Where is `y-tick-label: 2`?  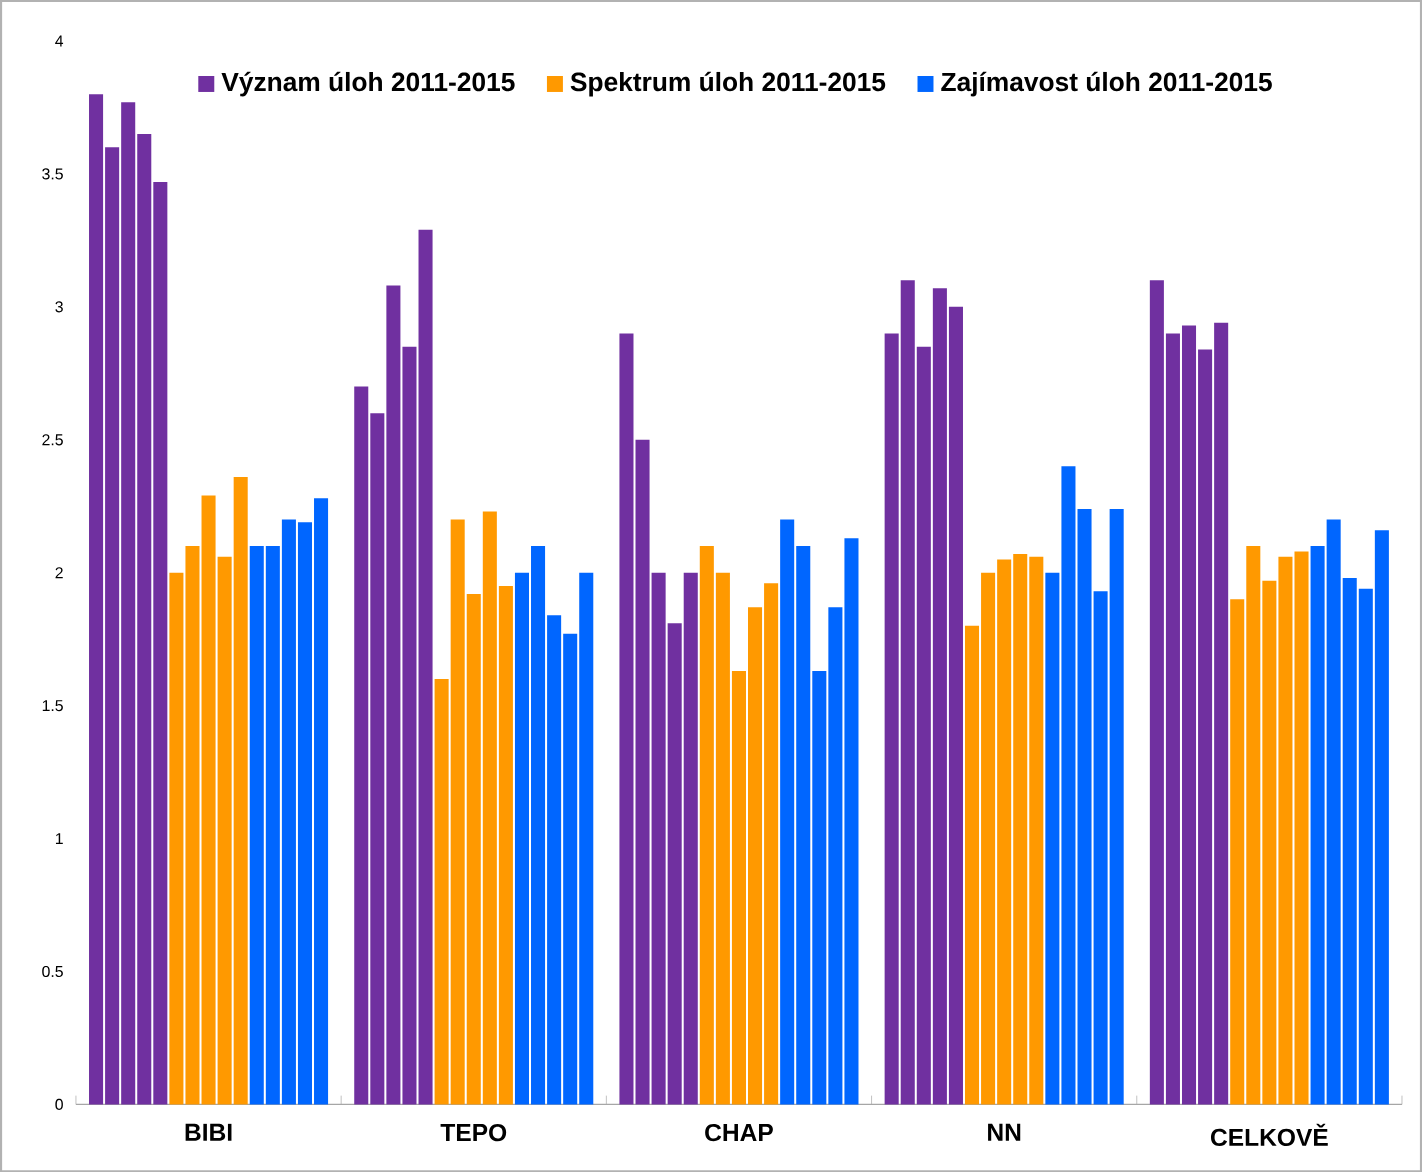 y-tick-label: 2 is located at coordinates (59, 573).